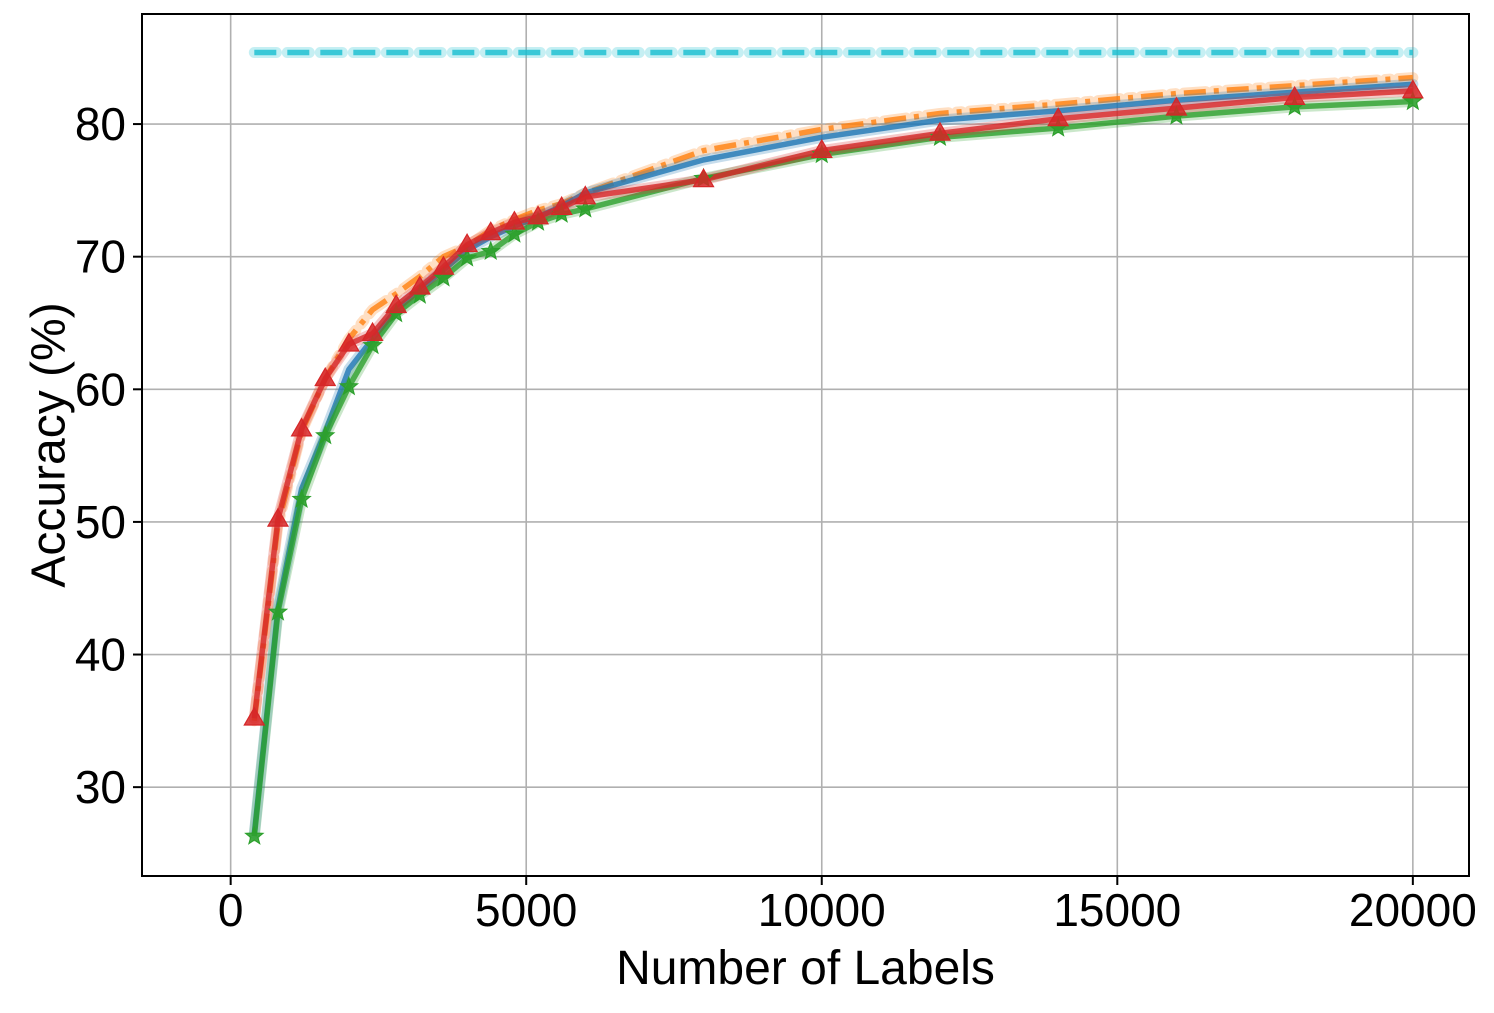 The image size is (1494, 1013). What do you see at coordinates (231, 910) in the screenshot?
I see `x-tick-label: 0` at bounding box center [231, 910].